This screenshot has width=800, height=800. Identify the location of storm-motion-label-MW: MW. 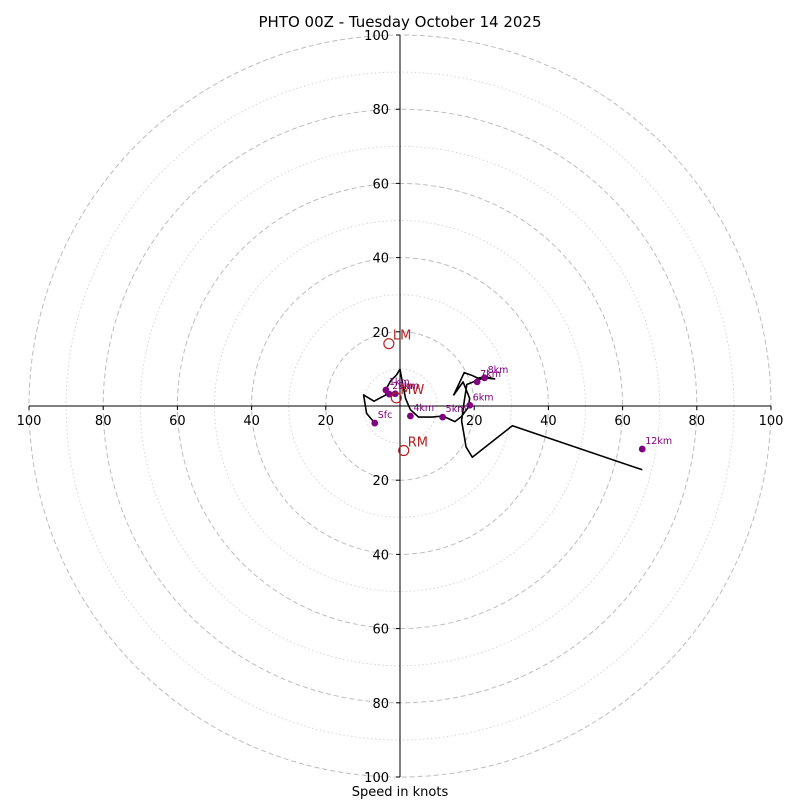
(412, 390).